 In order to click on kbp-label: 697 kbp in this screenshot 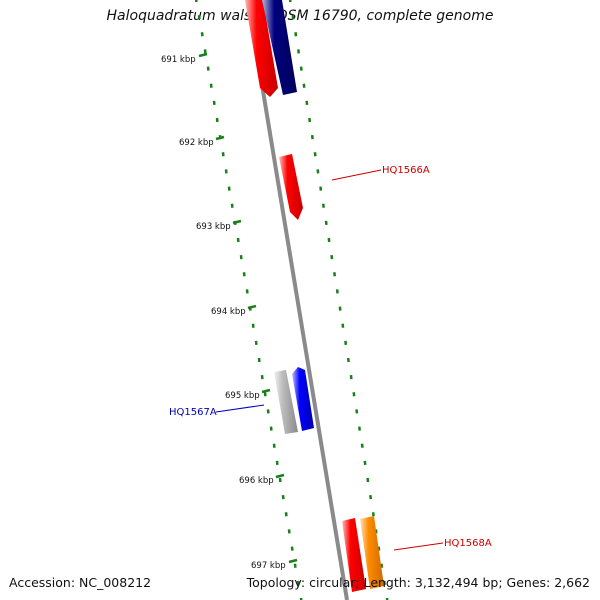, I will do `click(268, 566)`.